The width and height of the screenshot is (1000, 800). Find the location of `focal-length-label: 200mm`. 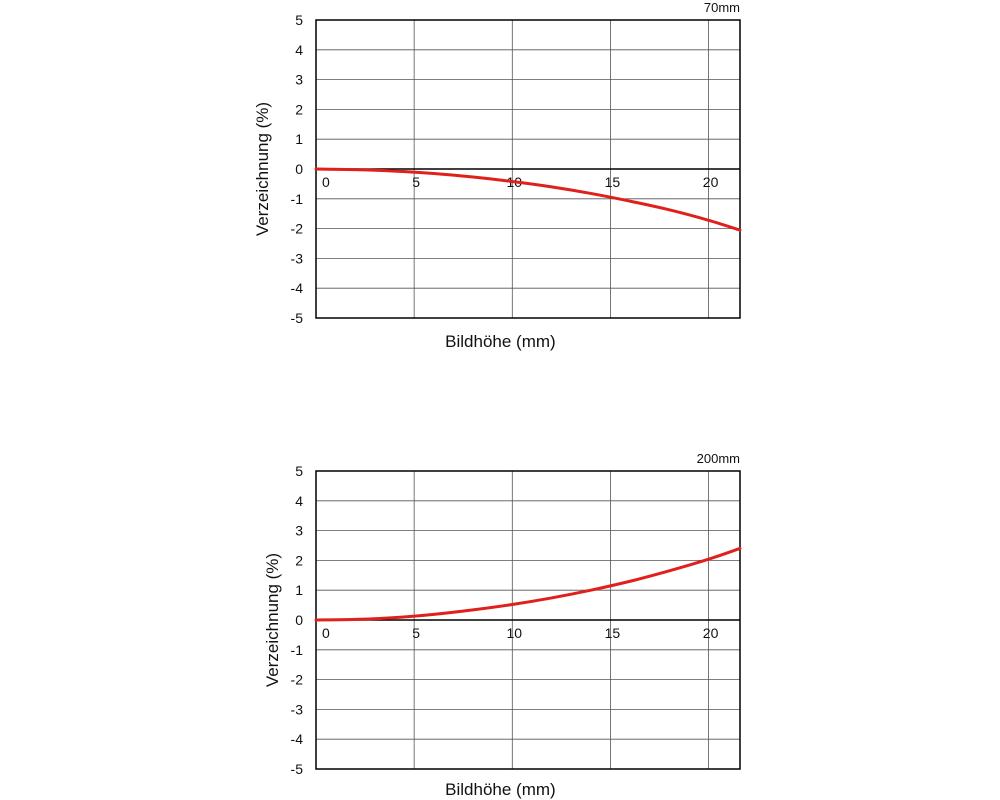

focal-length-label: 200mm is located at coordinates (718, 458).